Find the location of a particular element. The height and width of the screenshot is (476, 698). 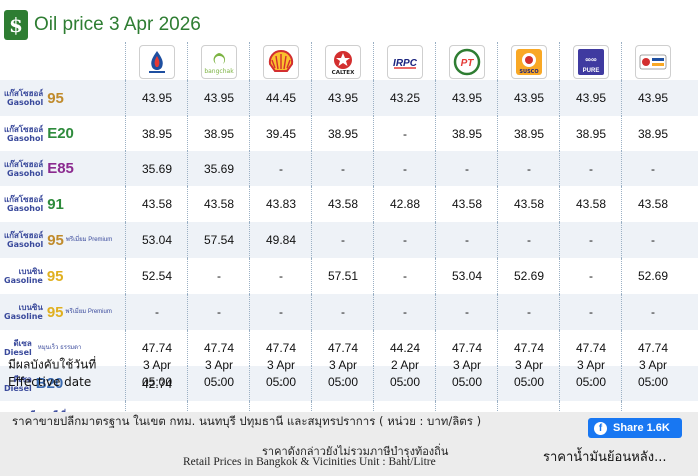

price-cell: 52.69 is located at coordinates (652, 276).